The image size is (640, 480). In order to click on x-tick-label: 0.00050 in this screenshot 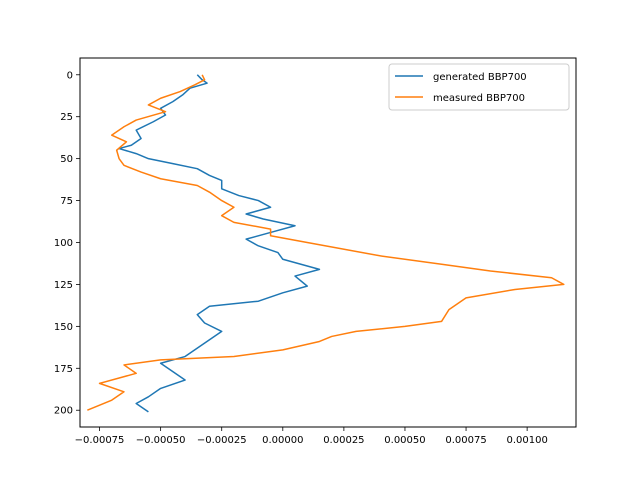, I will do `click(404, 440)`.